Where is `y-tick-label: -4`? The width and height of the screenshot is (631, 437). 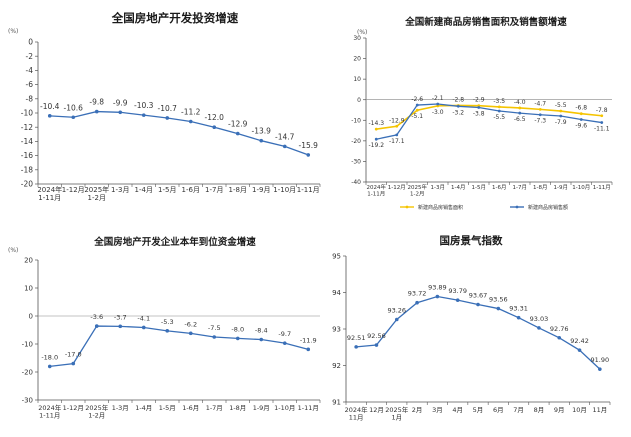
y-tick-label: -4 is located at coordinates (30, 70).